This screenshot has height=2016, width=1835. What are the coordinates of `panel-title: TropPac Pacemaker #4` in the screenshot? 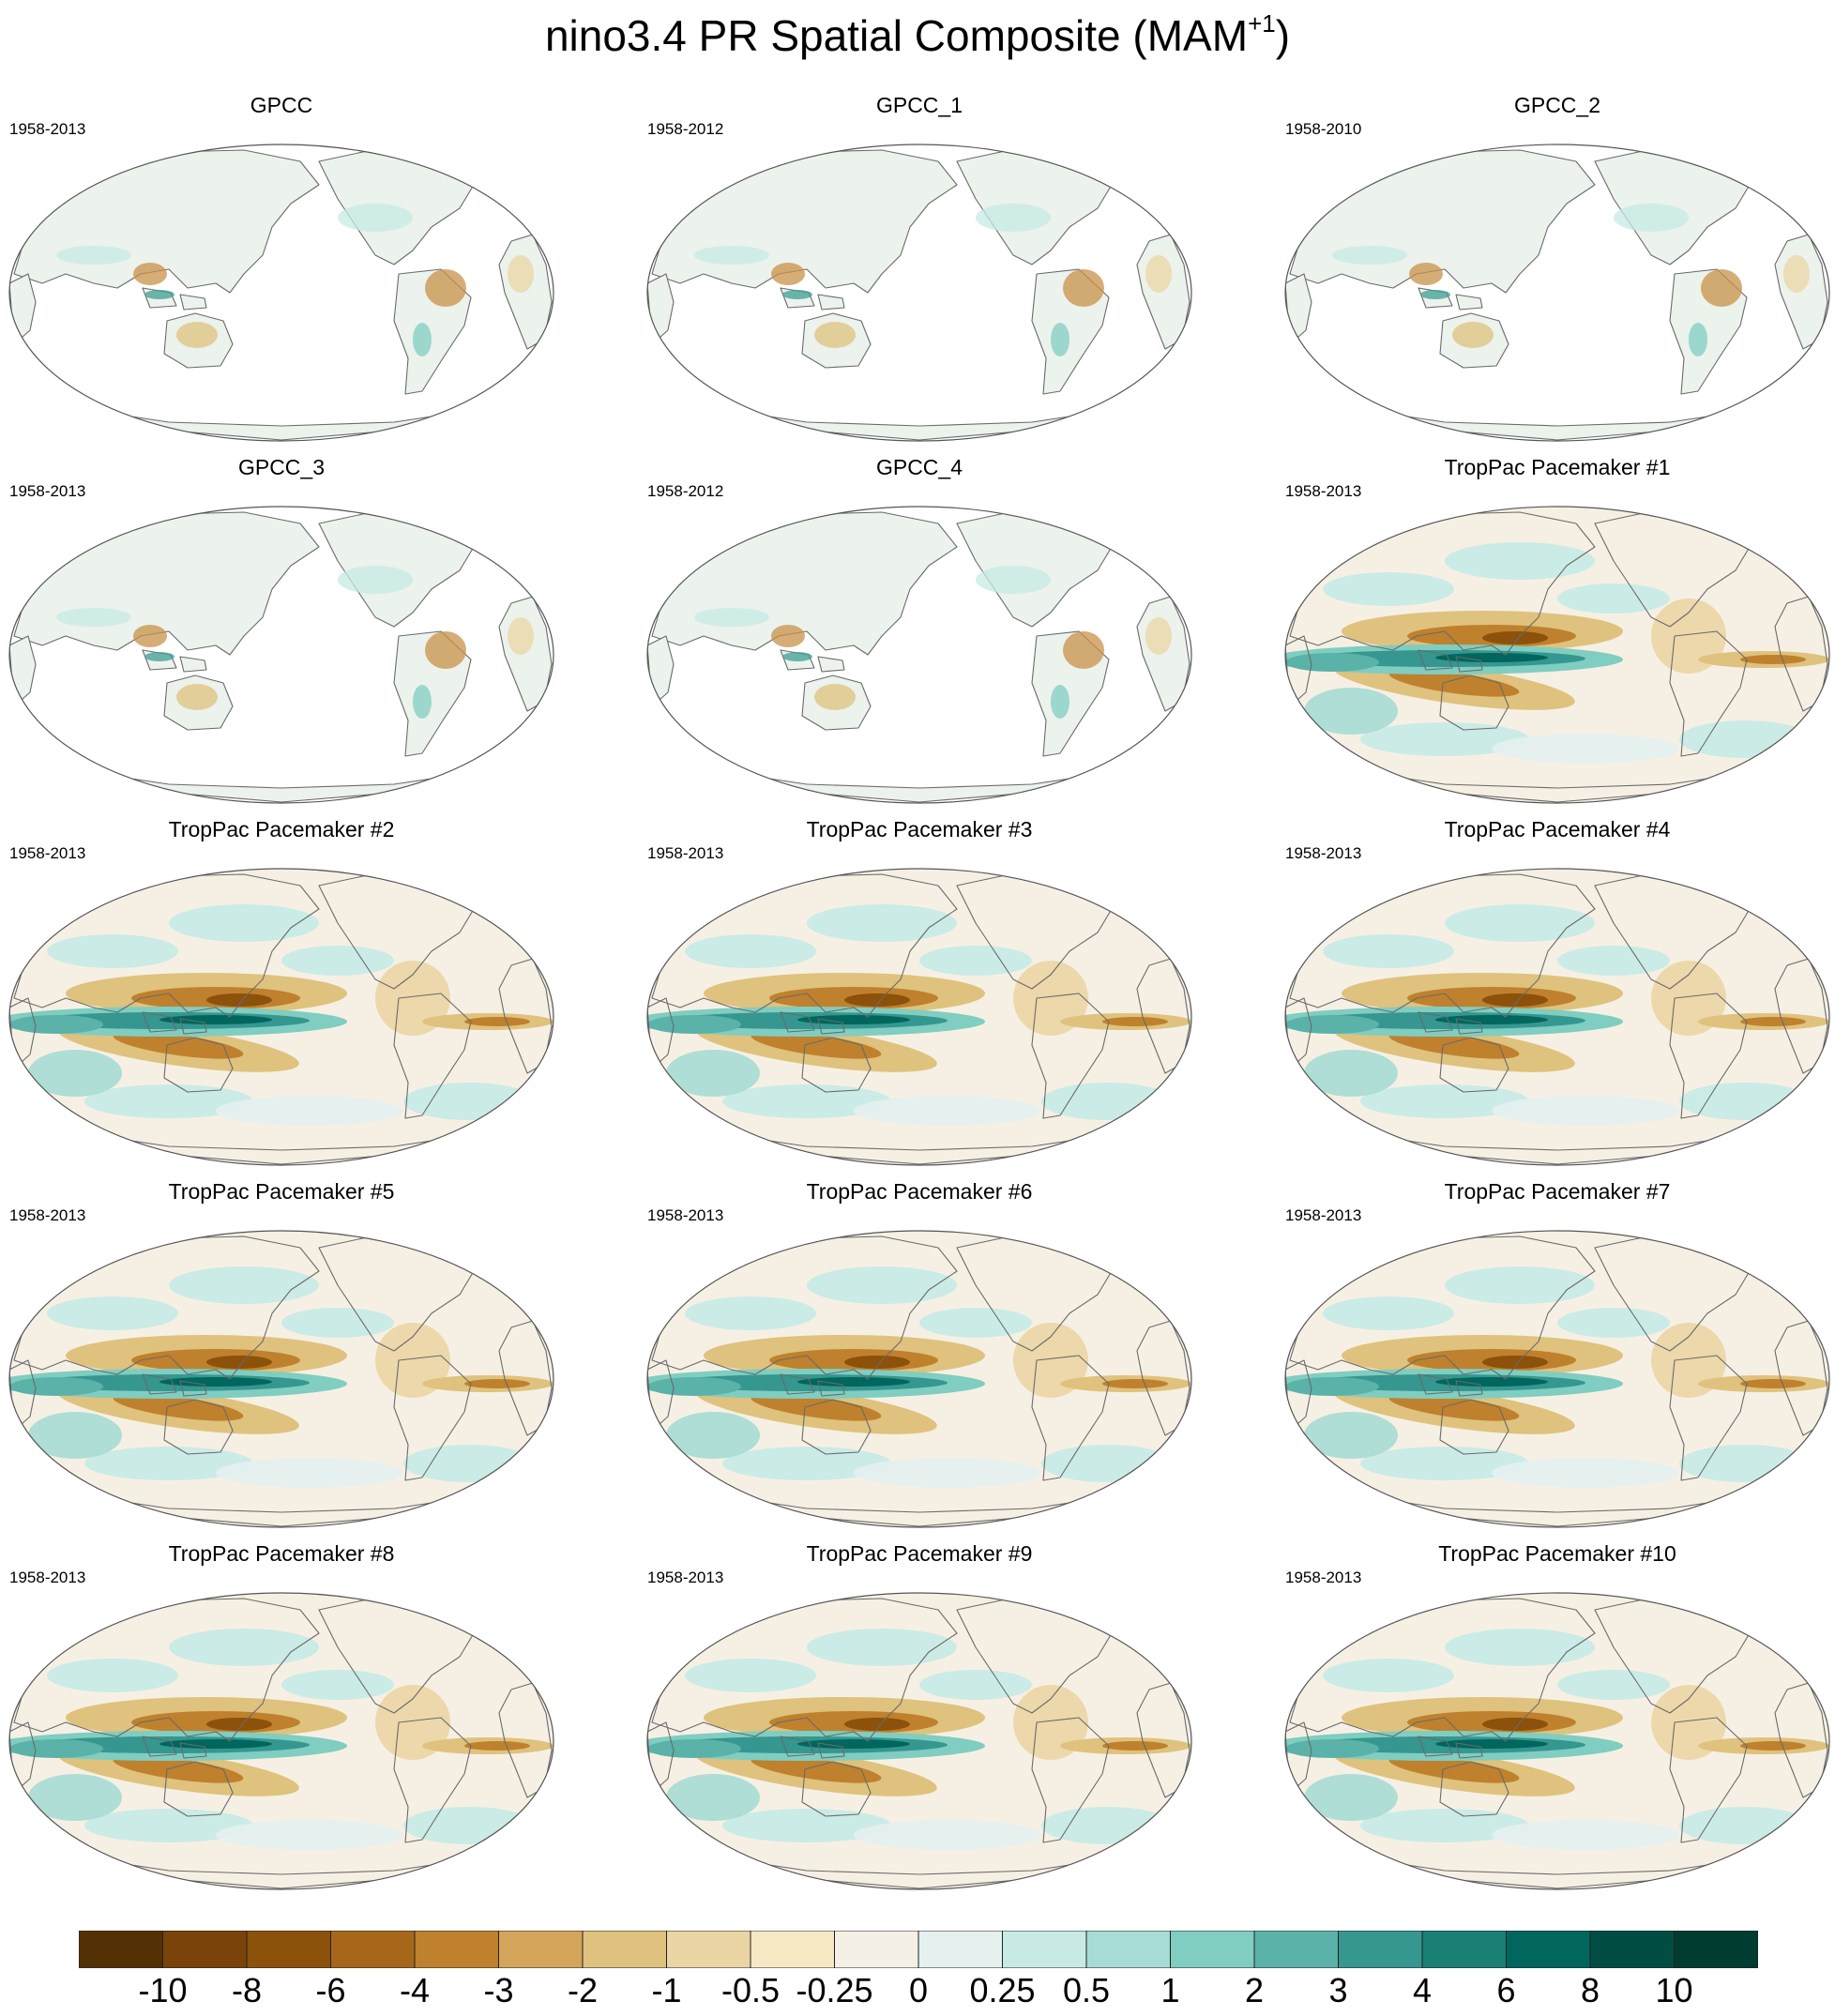 It's located at (1557, 829).